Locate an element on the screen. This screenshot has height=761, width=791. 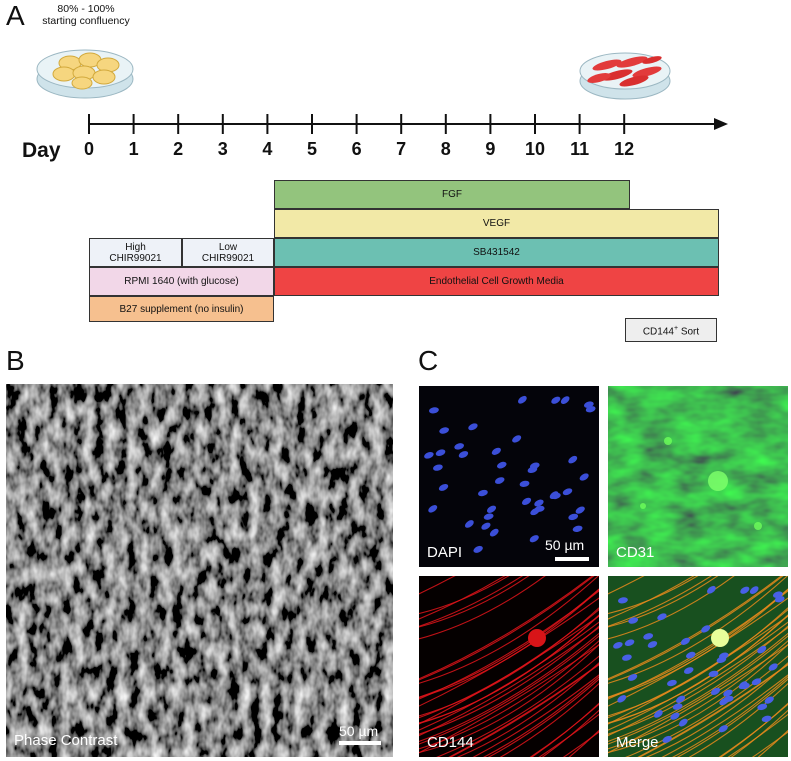
timeline-tick-label: 9 is located at coordinates (490, 149).